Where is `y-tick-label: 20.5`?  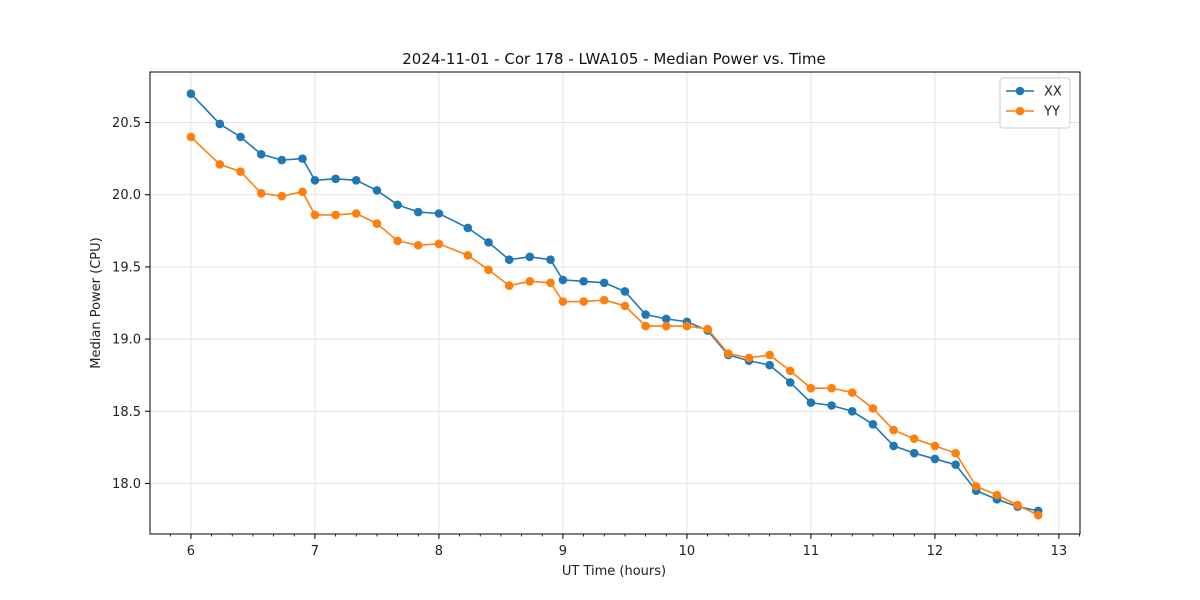 y-tick-label: 20.5 is located at coordinates (126, 123).